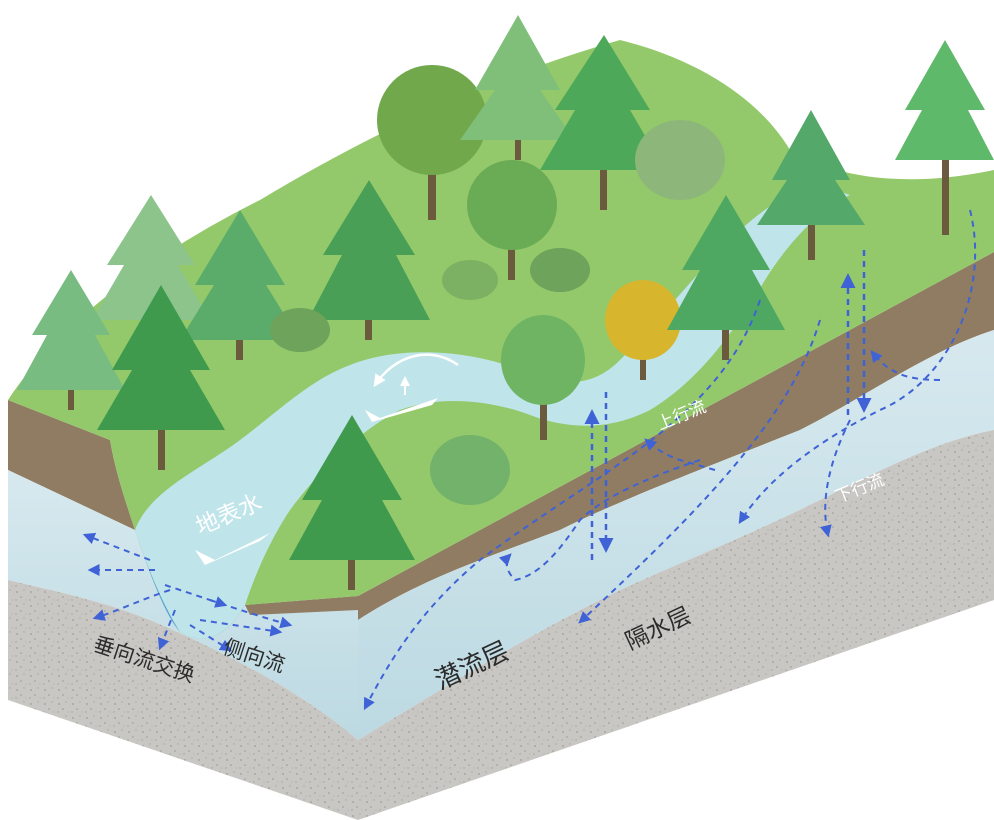  I want to click on shrub, so click(497, 236).